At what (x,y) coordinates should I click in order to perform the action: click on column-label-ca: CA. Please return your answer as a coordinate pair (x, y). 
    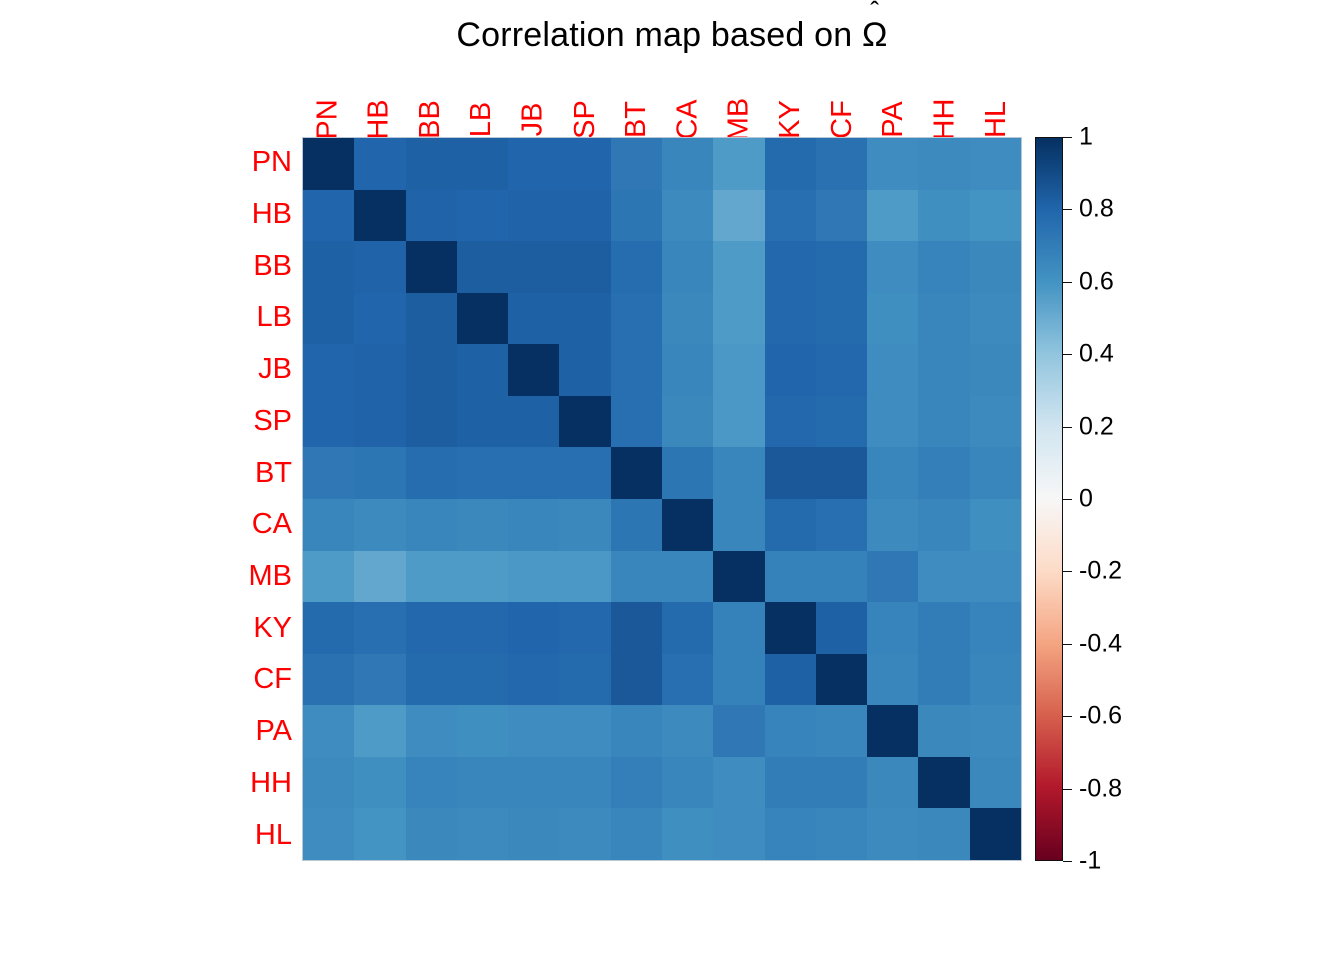
    Looking at the image, I should click on (687, 88).